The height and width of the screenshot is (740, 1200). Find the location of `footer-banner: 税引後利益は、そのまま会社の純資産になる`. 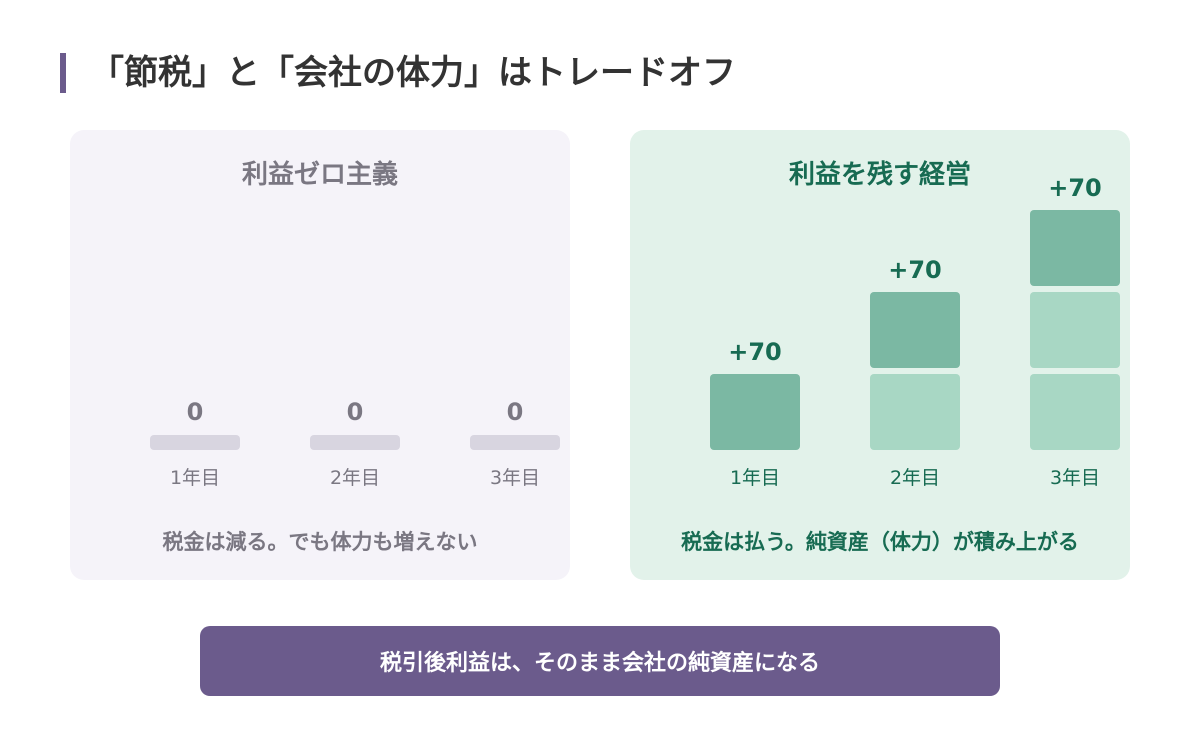

footer-banner: 税引後利益は、そのまま会社の純資産になる is located at coordinates (600, 661).